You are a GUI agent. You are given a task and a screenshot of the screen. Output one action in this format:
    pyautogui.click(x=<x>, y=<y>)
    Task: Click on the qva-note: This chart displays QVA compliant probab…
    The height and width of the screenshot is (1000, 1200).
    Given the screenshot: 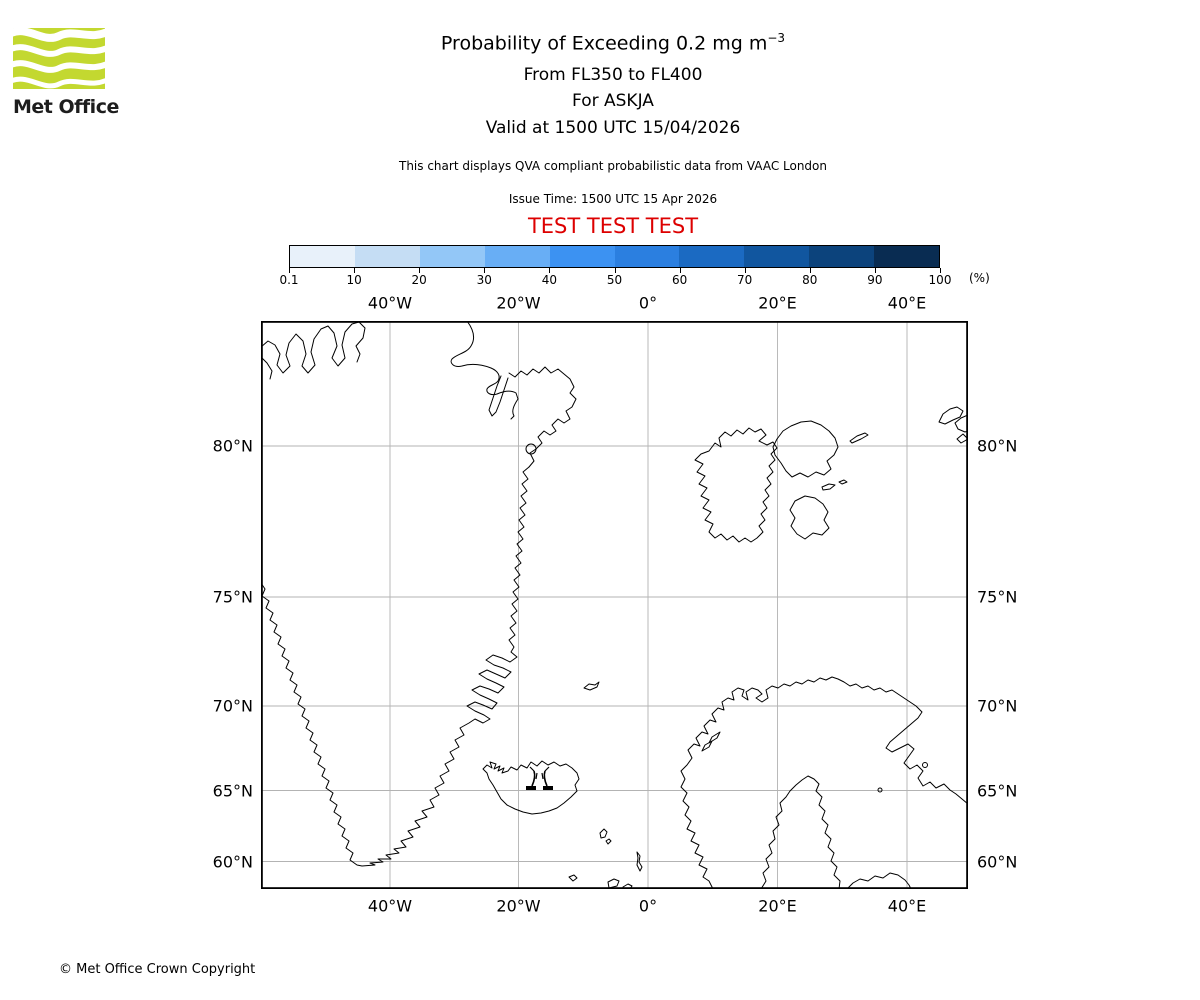 What is the action you would take?
    pyautogui.click(x=613, y=166)
    